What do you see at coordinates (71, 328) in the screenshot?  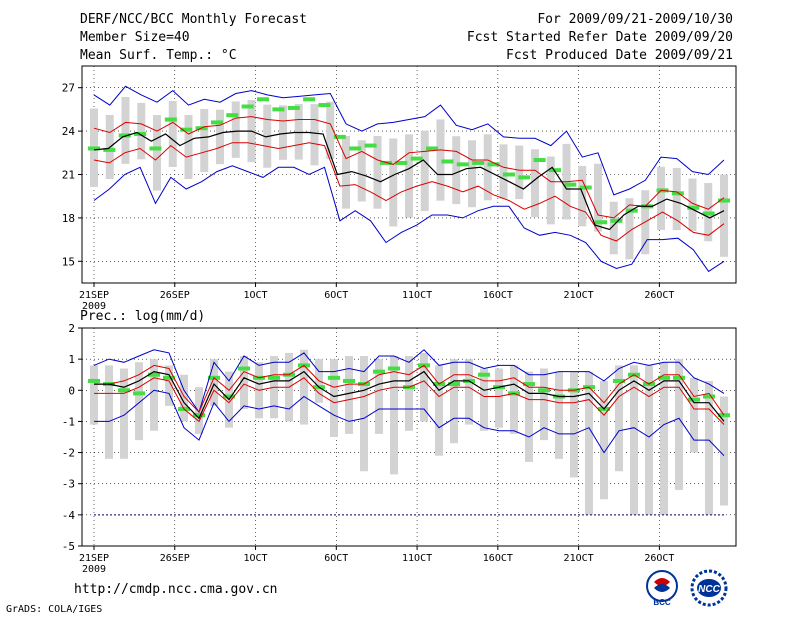 I see `prec-y-tick-label: 2` at bounding box center [71, 328].